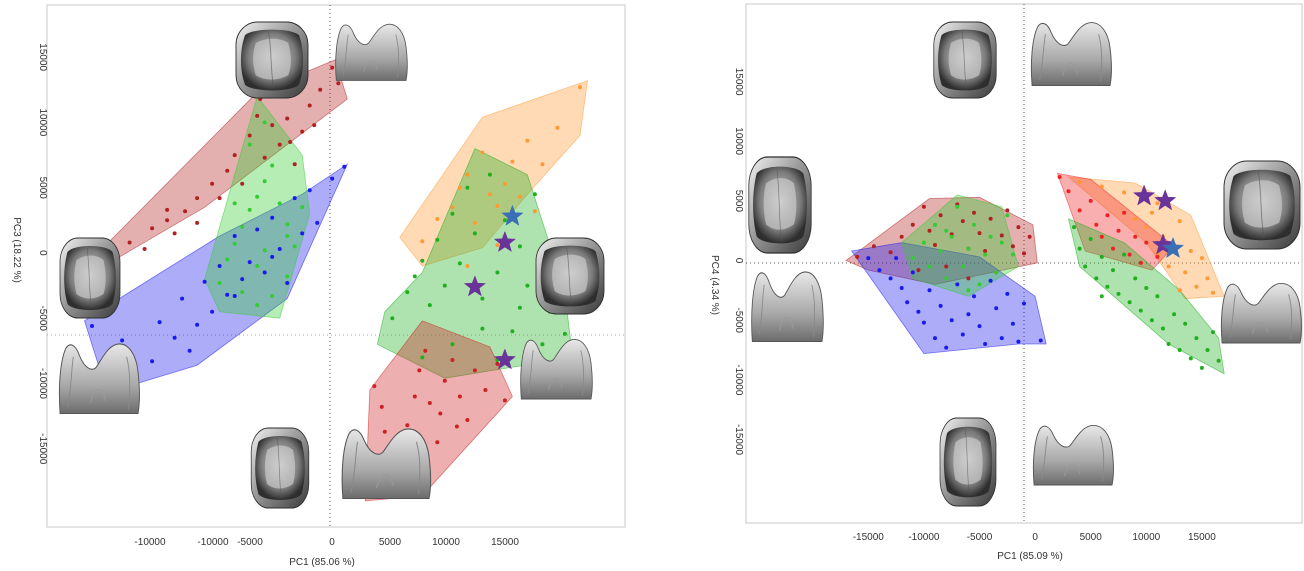 The width and height of the screenshot is (1304, 571). I want to click on right-x-axis-label: PC1 (85.09 %), so click(1030, 556).